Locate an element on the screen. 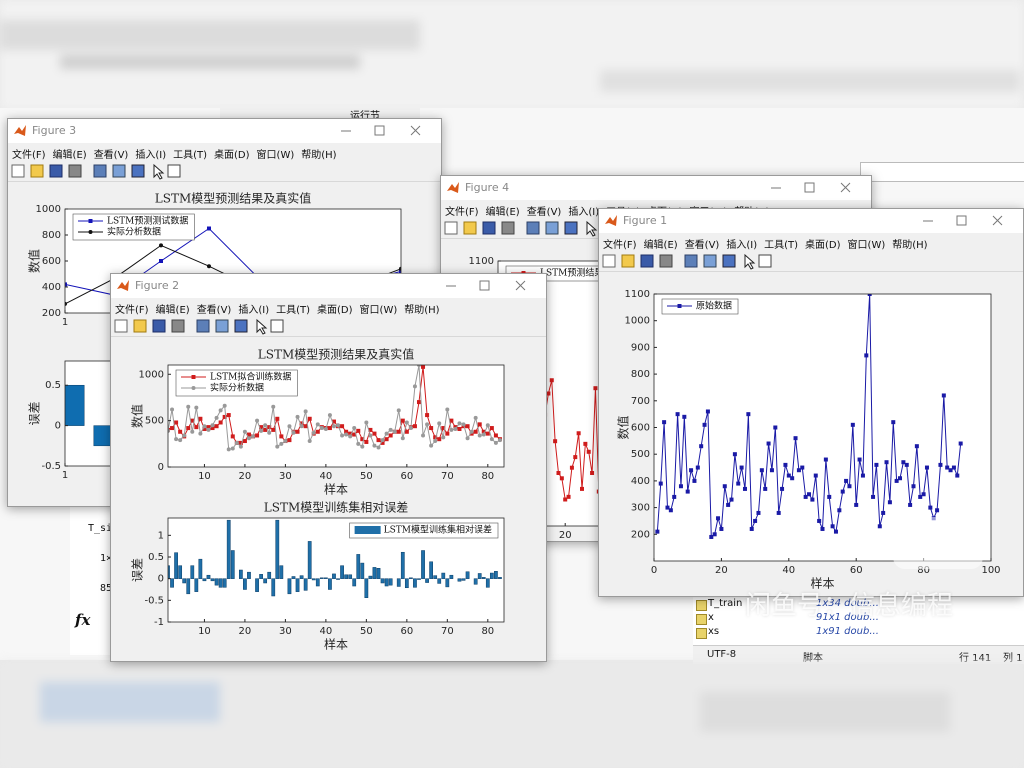 This screenshot has width=1024, height=768. y-tick-label: 0 is located at coordinates (161, 467).